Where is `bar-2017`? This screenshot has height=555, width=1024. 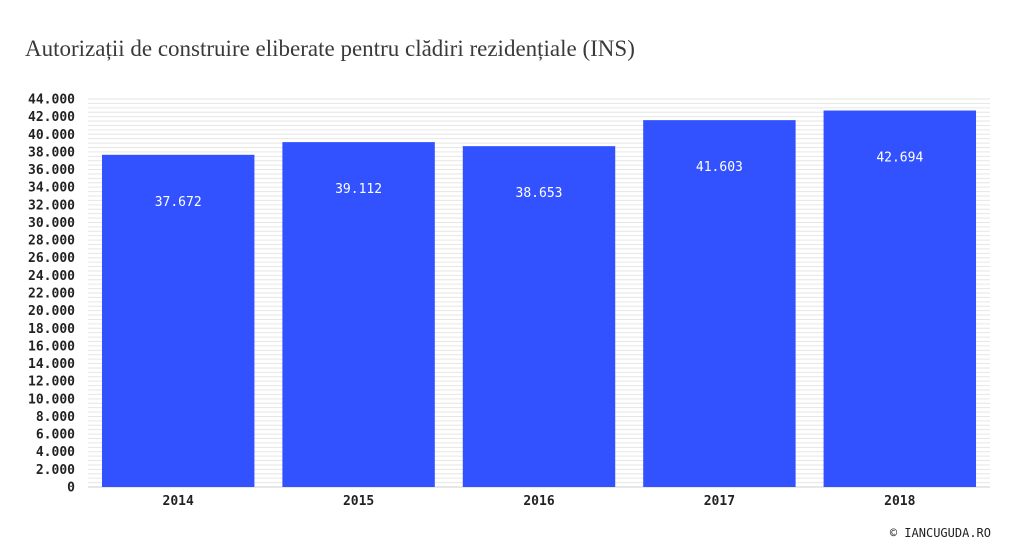 bar-2017 is located at coordinates (719, 304).